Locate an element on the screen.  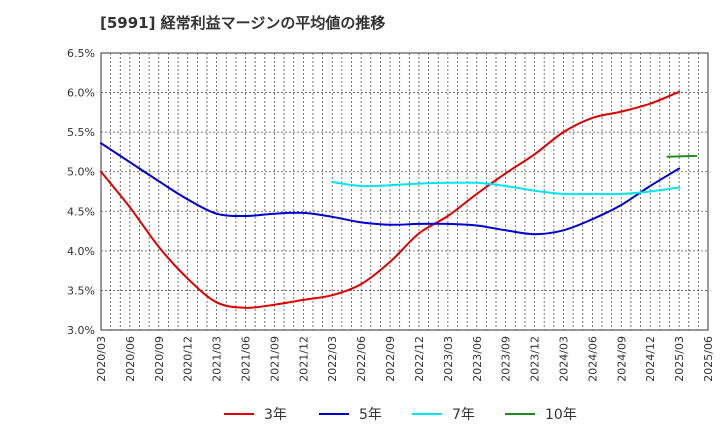
x-tick-label: 2020/06 is located at coordinates (130, 359).